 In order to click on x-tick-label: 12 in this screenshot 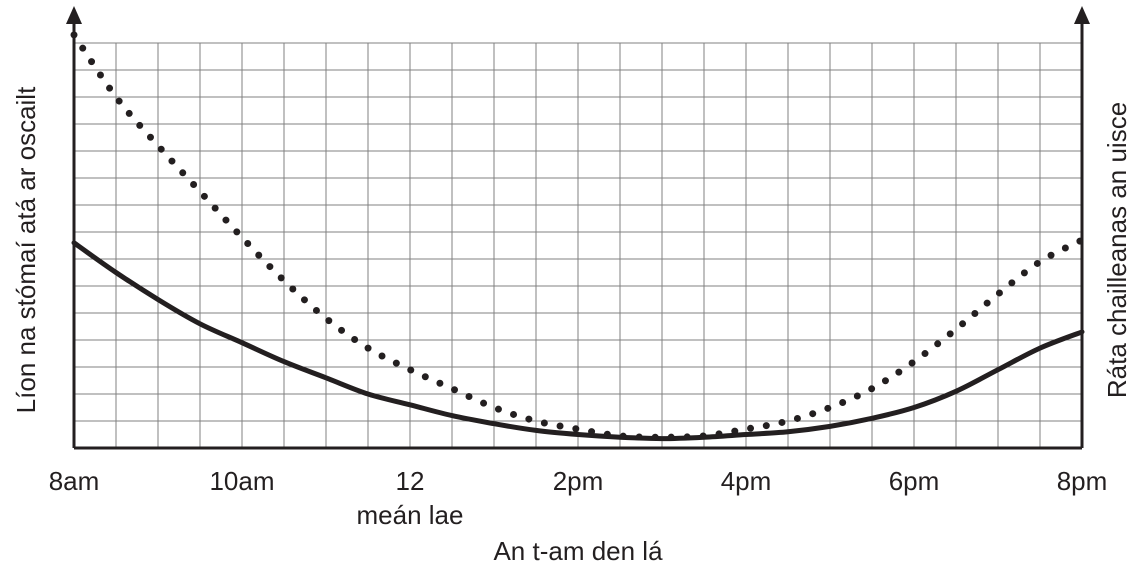, I will do `click(410, 481)`.